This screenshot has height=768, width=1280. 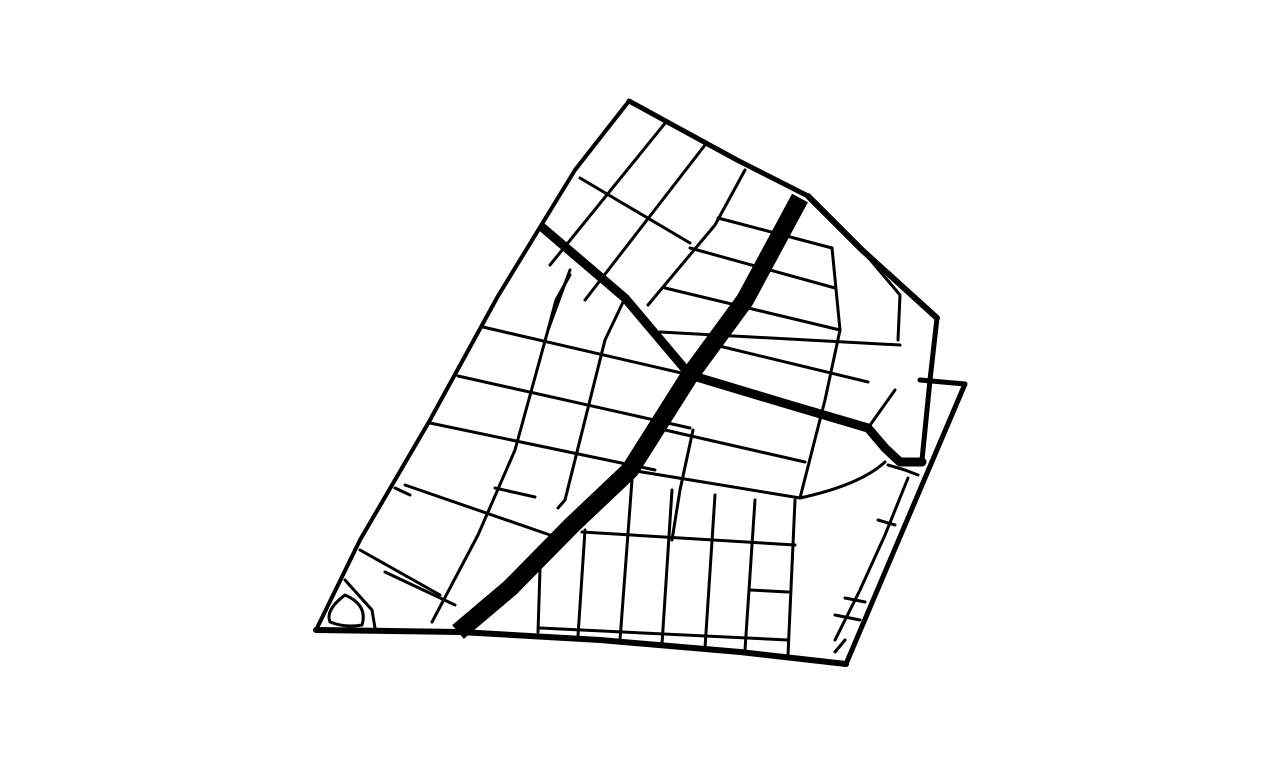 What do you see at coordinates (718, 148) in the screenshot?
I see `boundary-road-north` at bounding box center [718, 148].